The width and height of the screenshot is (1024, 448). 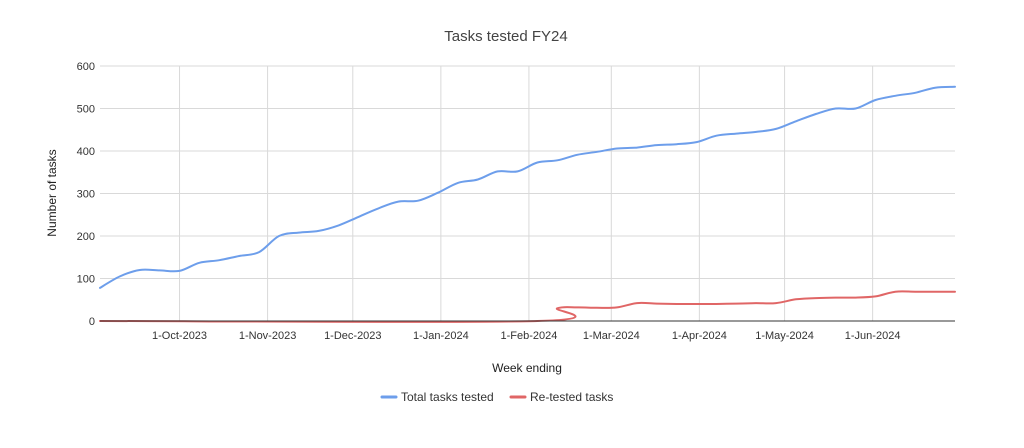 I want to click on y-tick-label: 500, so click(x=86, y=110).